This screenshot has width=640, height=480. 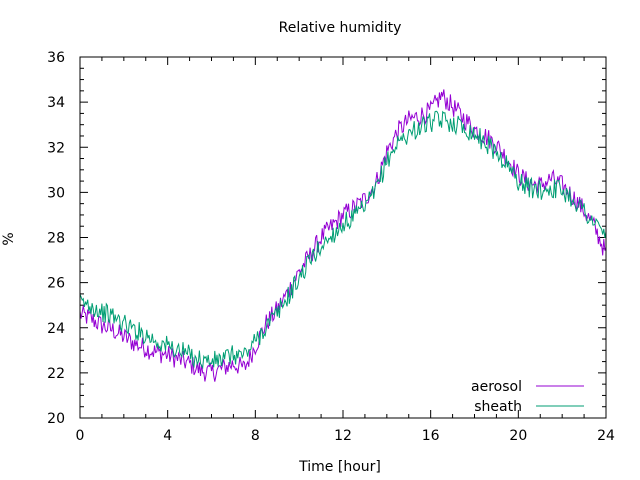 I want to click on x-tick-label: 20, so click(x=518, y=436).